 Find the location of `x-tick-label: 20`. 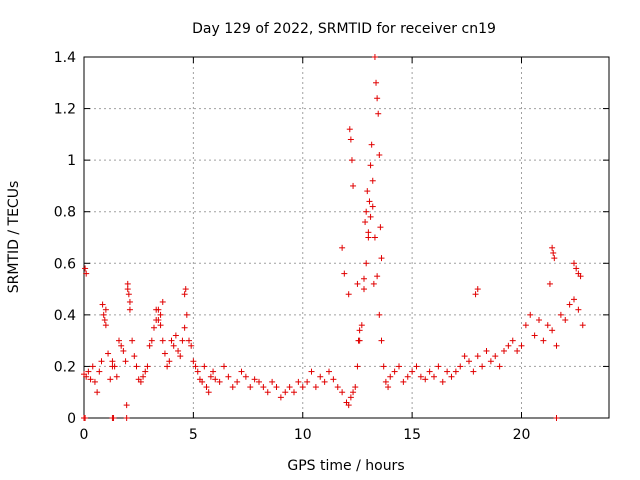

x-tick-label: 20 is located at coordinates (522, 435).